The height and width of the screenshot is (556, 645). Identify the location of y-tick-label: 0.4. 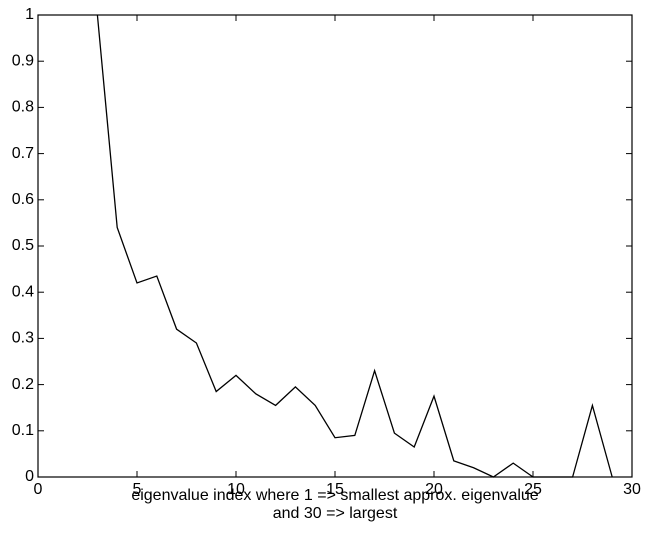
(23, 291).